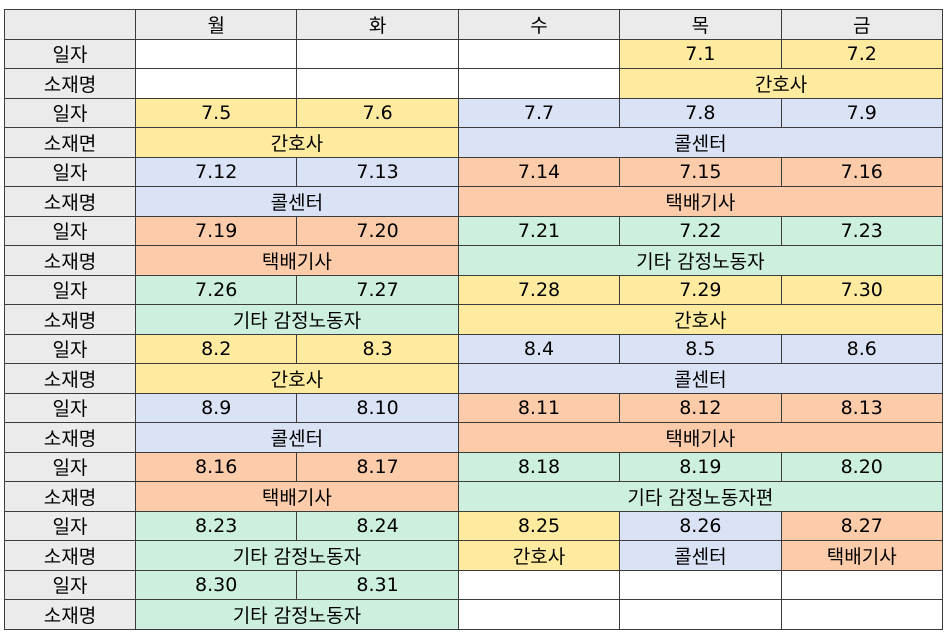 The width and height of the screenshot is (947, 638). What do you see at coordinates (216, 348) in the screenshot?
I see `date-cell: 8.2` at bounding box center [216, 348].